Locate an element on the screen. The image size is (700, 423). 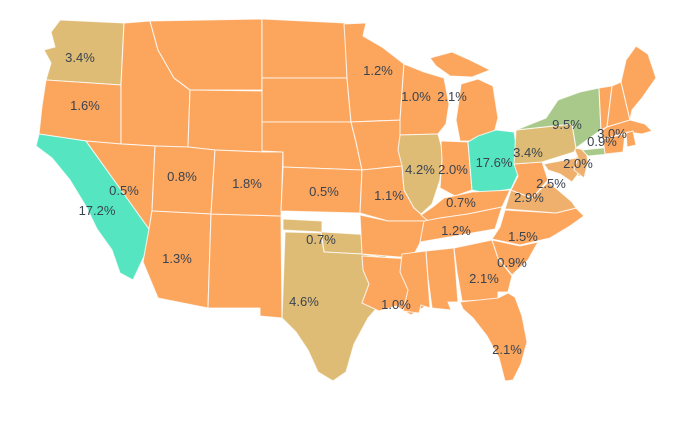
state-arizona is located at coordinates (177, 259).